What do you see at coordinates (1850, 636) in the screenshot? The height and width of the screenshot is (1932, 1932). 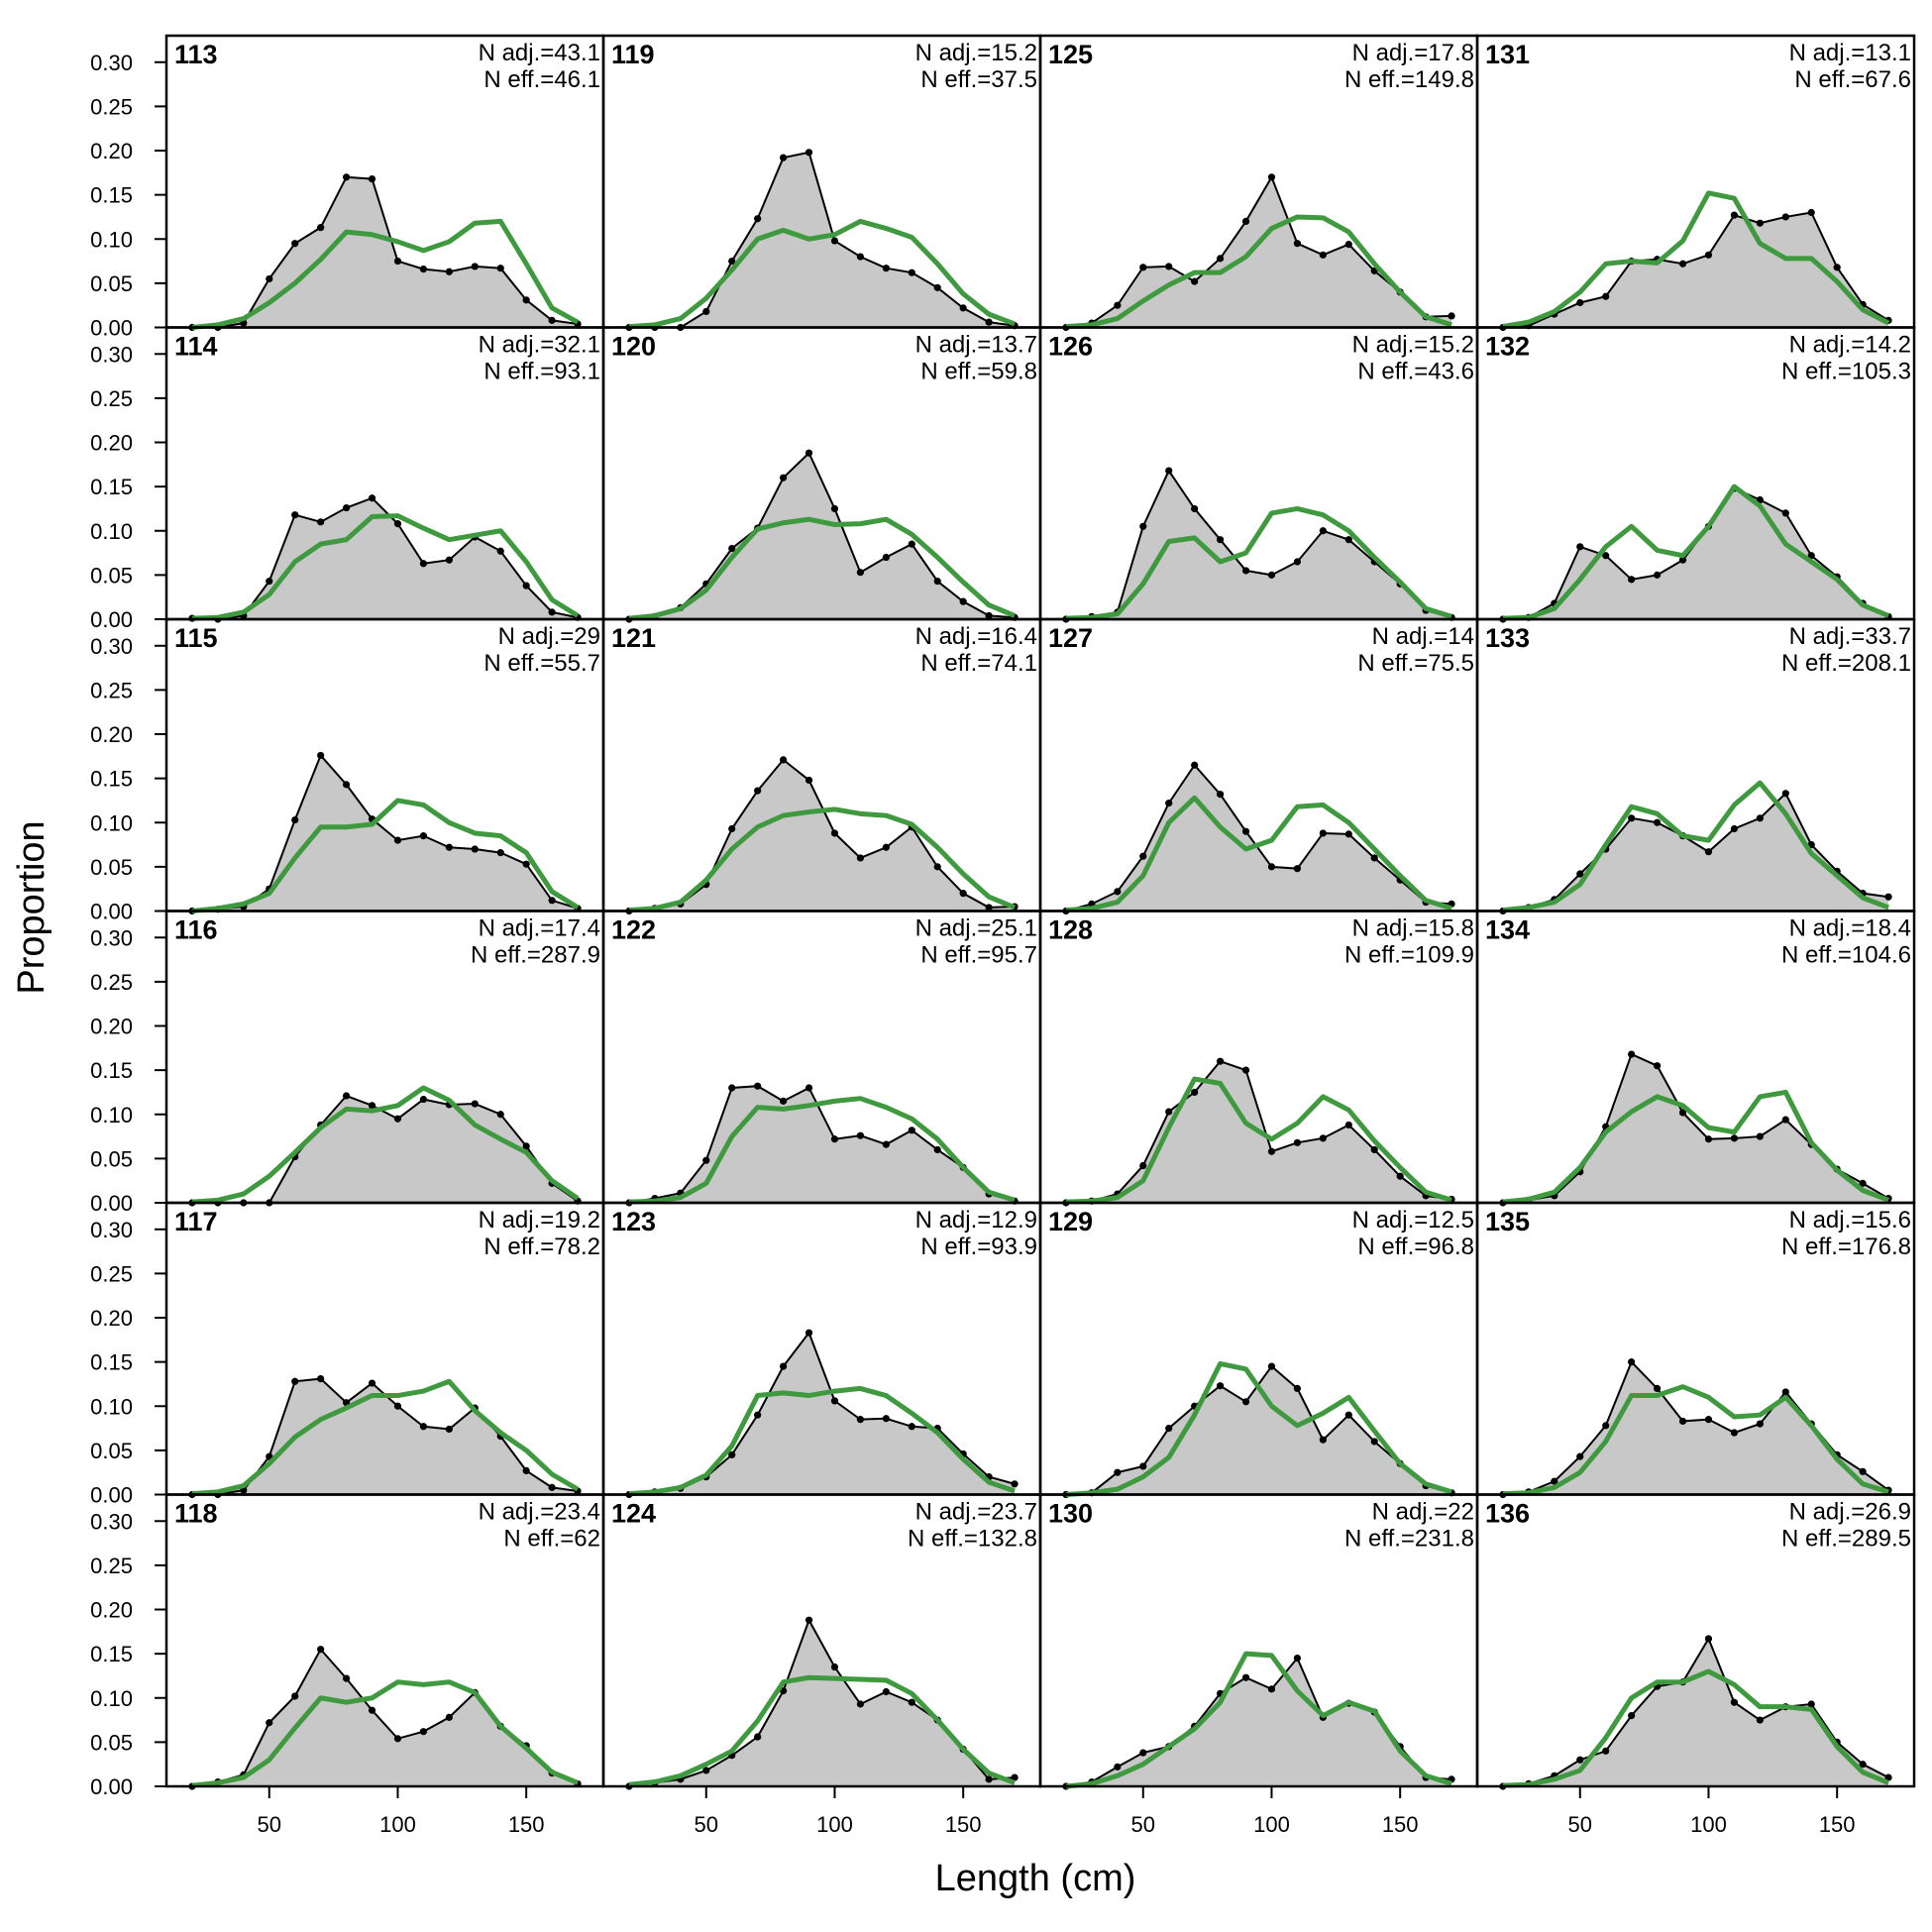 I see `n-adj-label: N adj.=33.7` at bounding box center [1850, 636].